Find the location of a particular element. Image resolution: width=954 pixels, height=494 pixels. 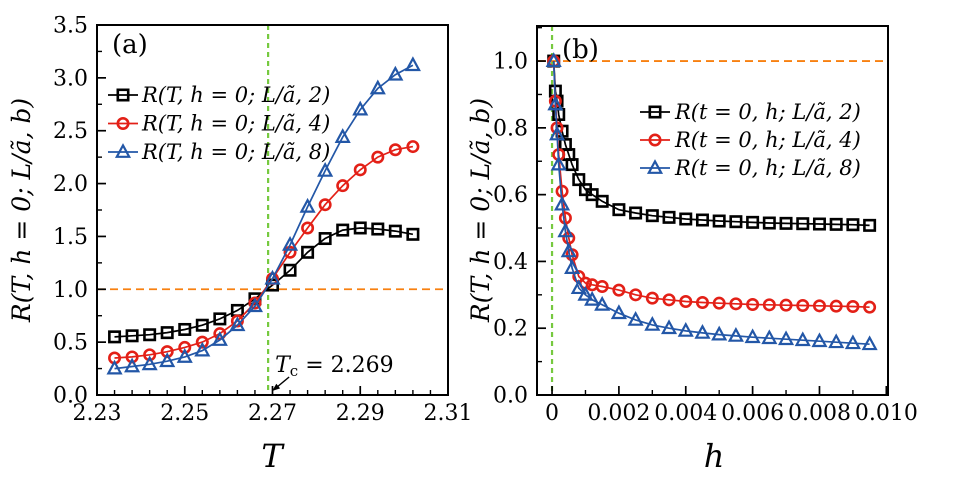

y-tick-label: 0.4 is located at coordinates (510, 262).